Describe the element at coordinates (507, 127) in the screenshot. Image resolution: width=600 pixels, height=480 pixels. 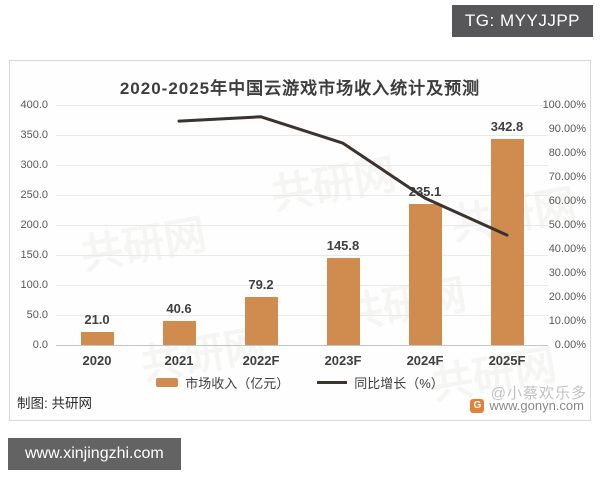
I see `bar-value-label: 342.8` at that location.